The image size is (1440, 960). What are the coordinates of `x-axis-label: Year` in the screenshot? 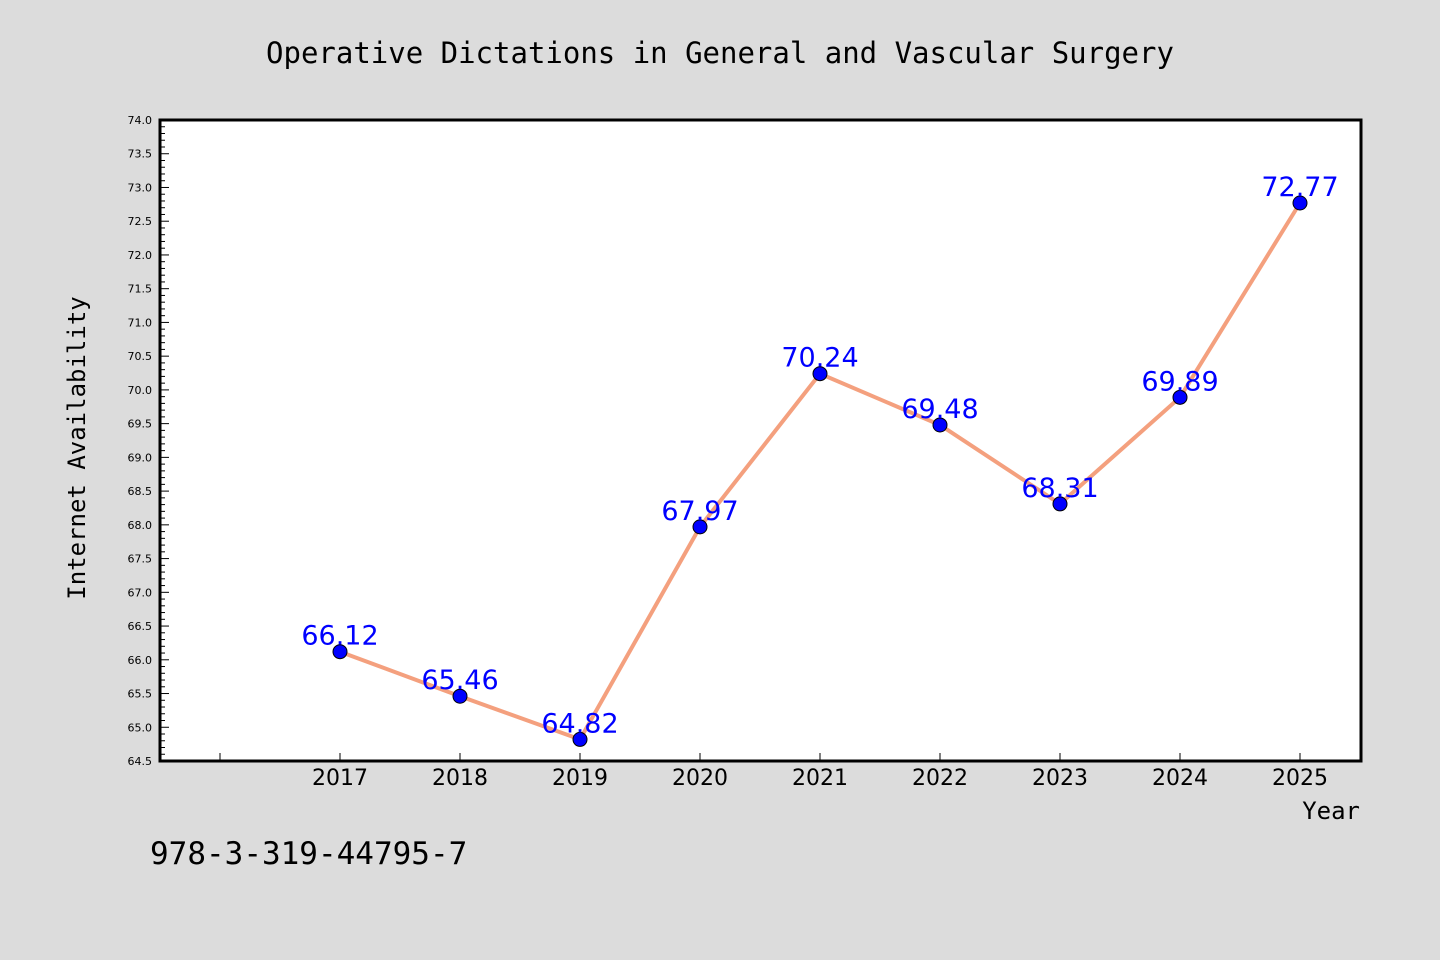 It's located at (1331, 811).